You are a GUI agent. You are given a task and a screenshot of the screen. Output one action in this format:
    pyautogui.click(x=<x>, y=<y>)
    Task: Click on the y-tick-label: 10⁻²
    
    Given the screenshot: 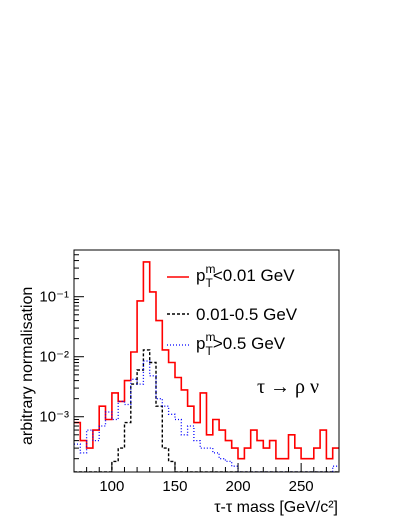 What is the action you would take?
    pyautogui.click(x=54, y=357)
    